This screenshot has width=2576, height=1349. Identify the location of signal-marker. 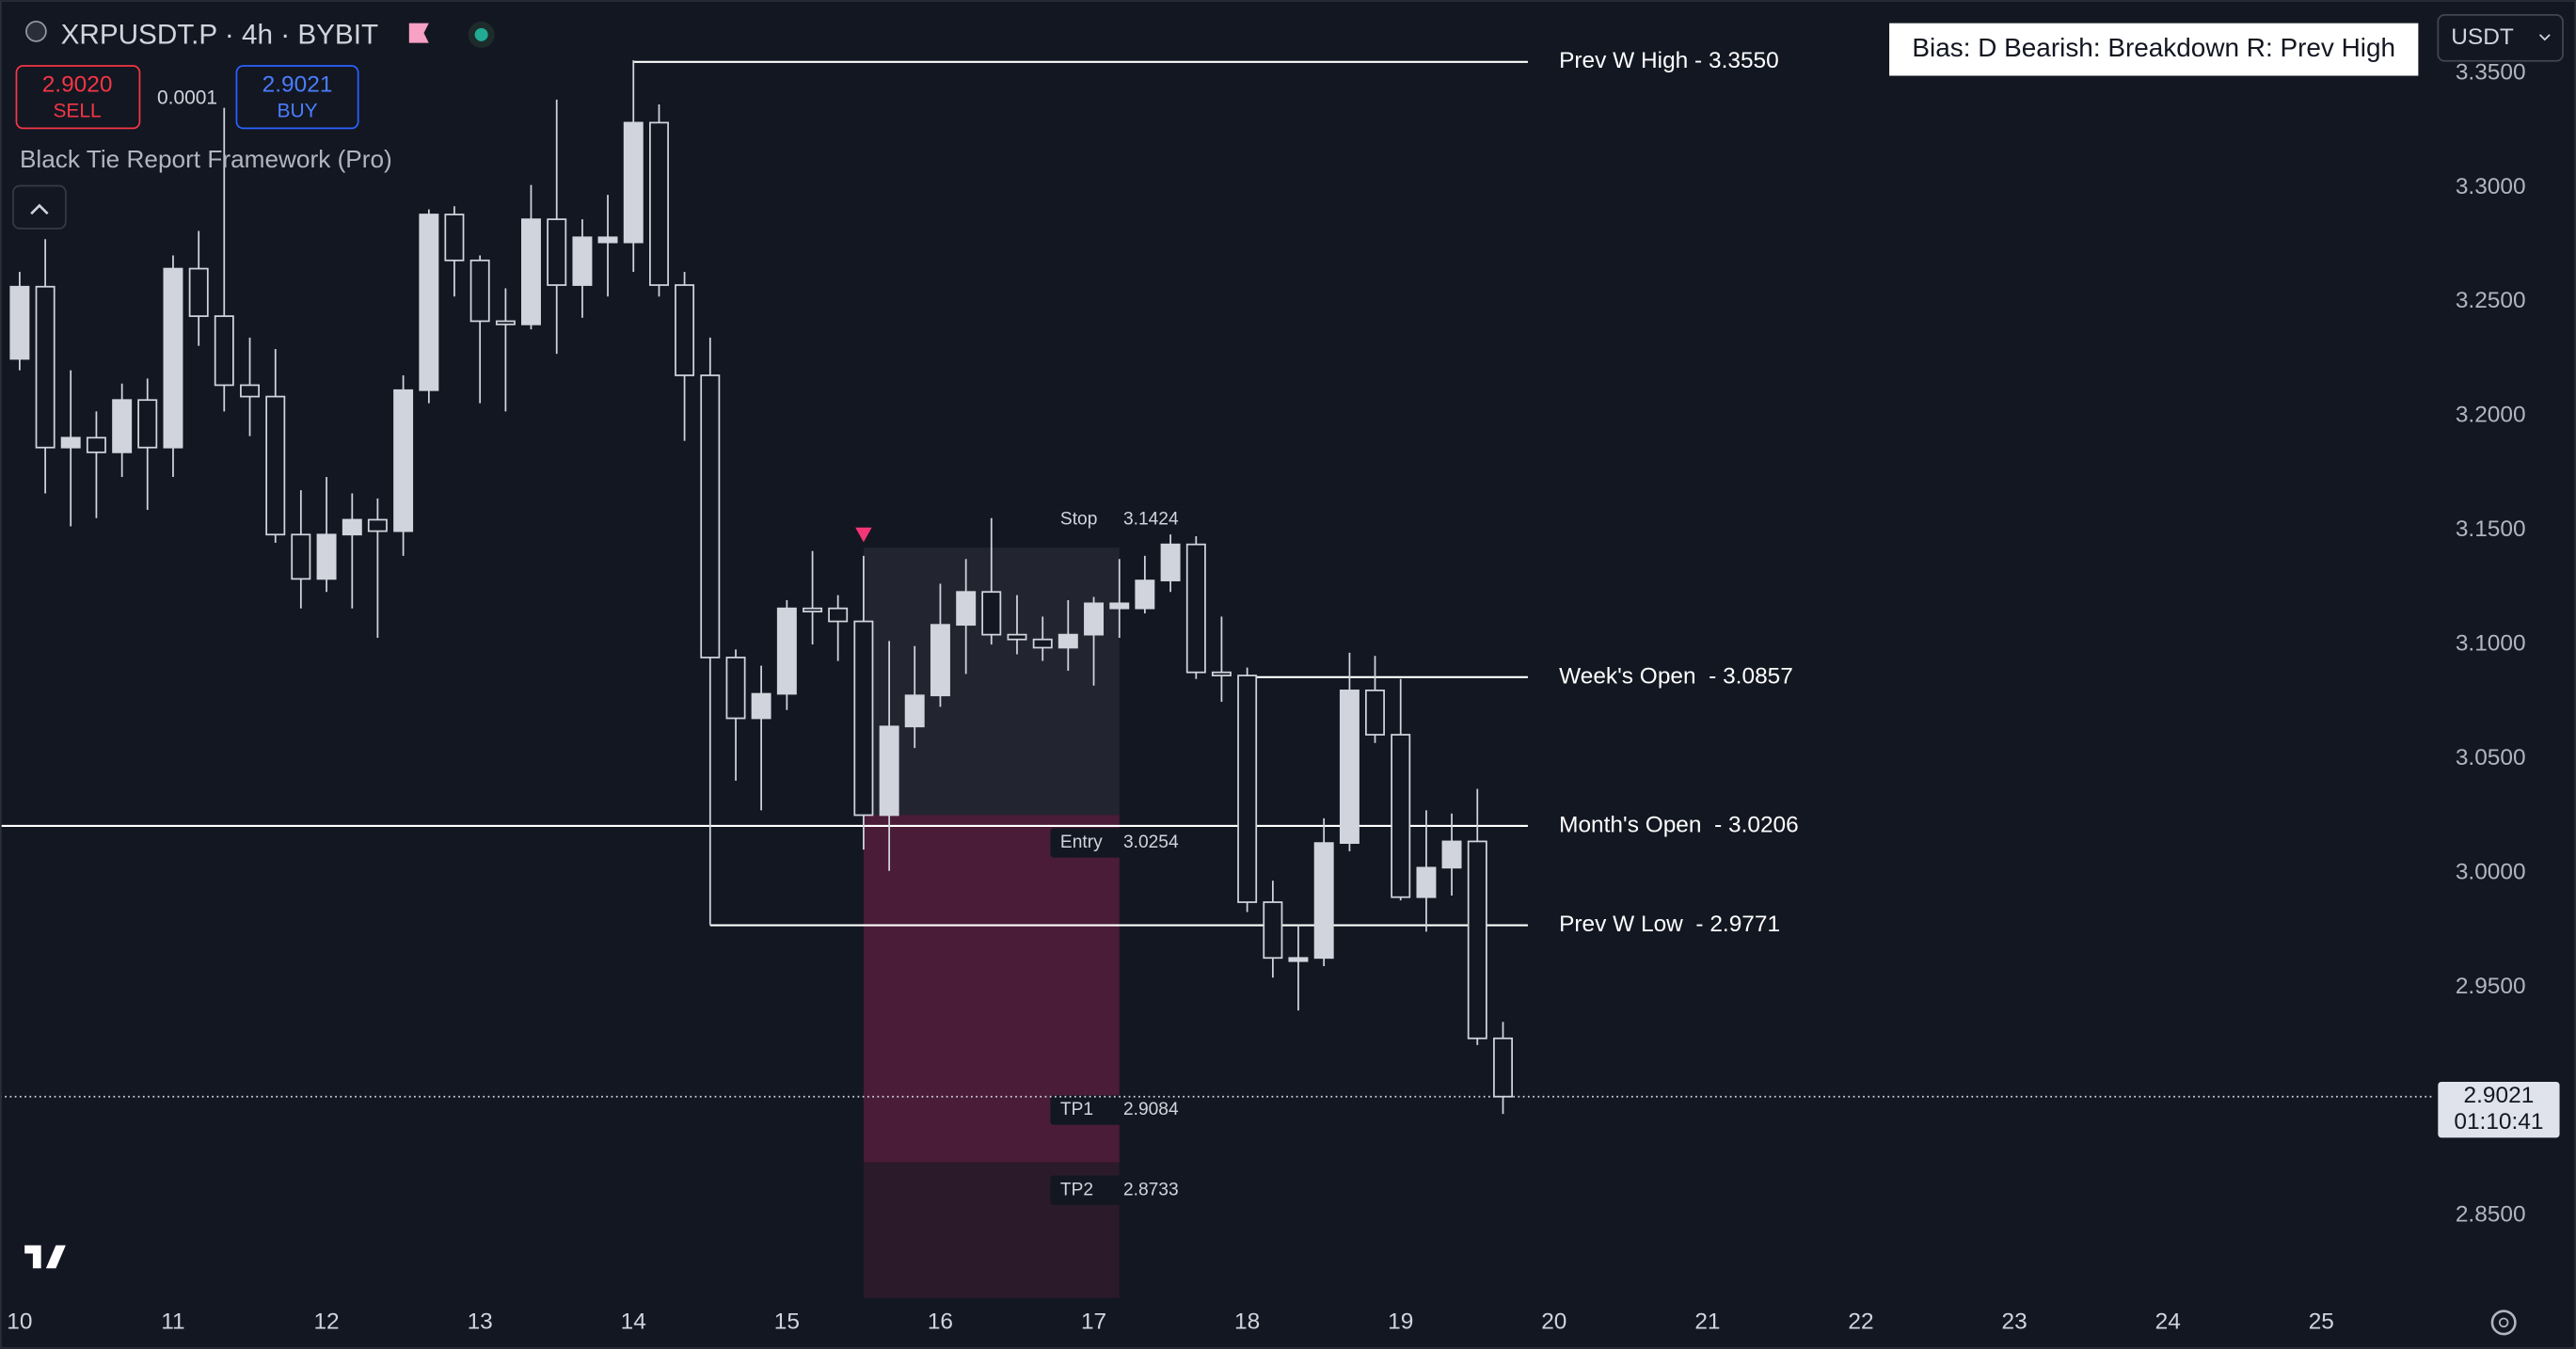
(863, 535).